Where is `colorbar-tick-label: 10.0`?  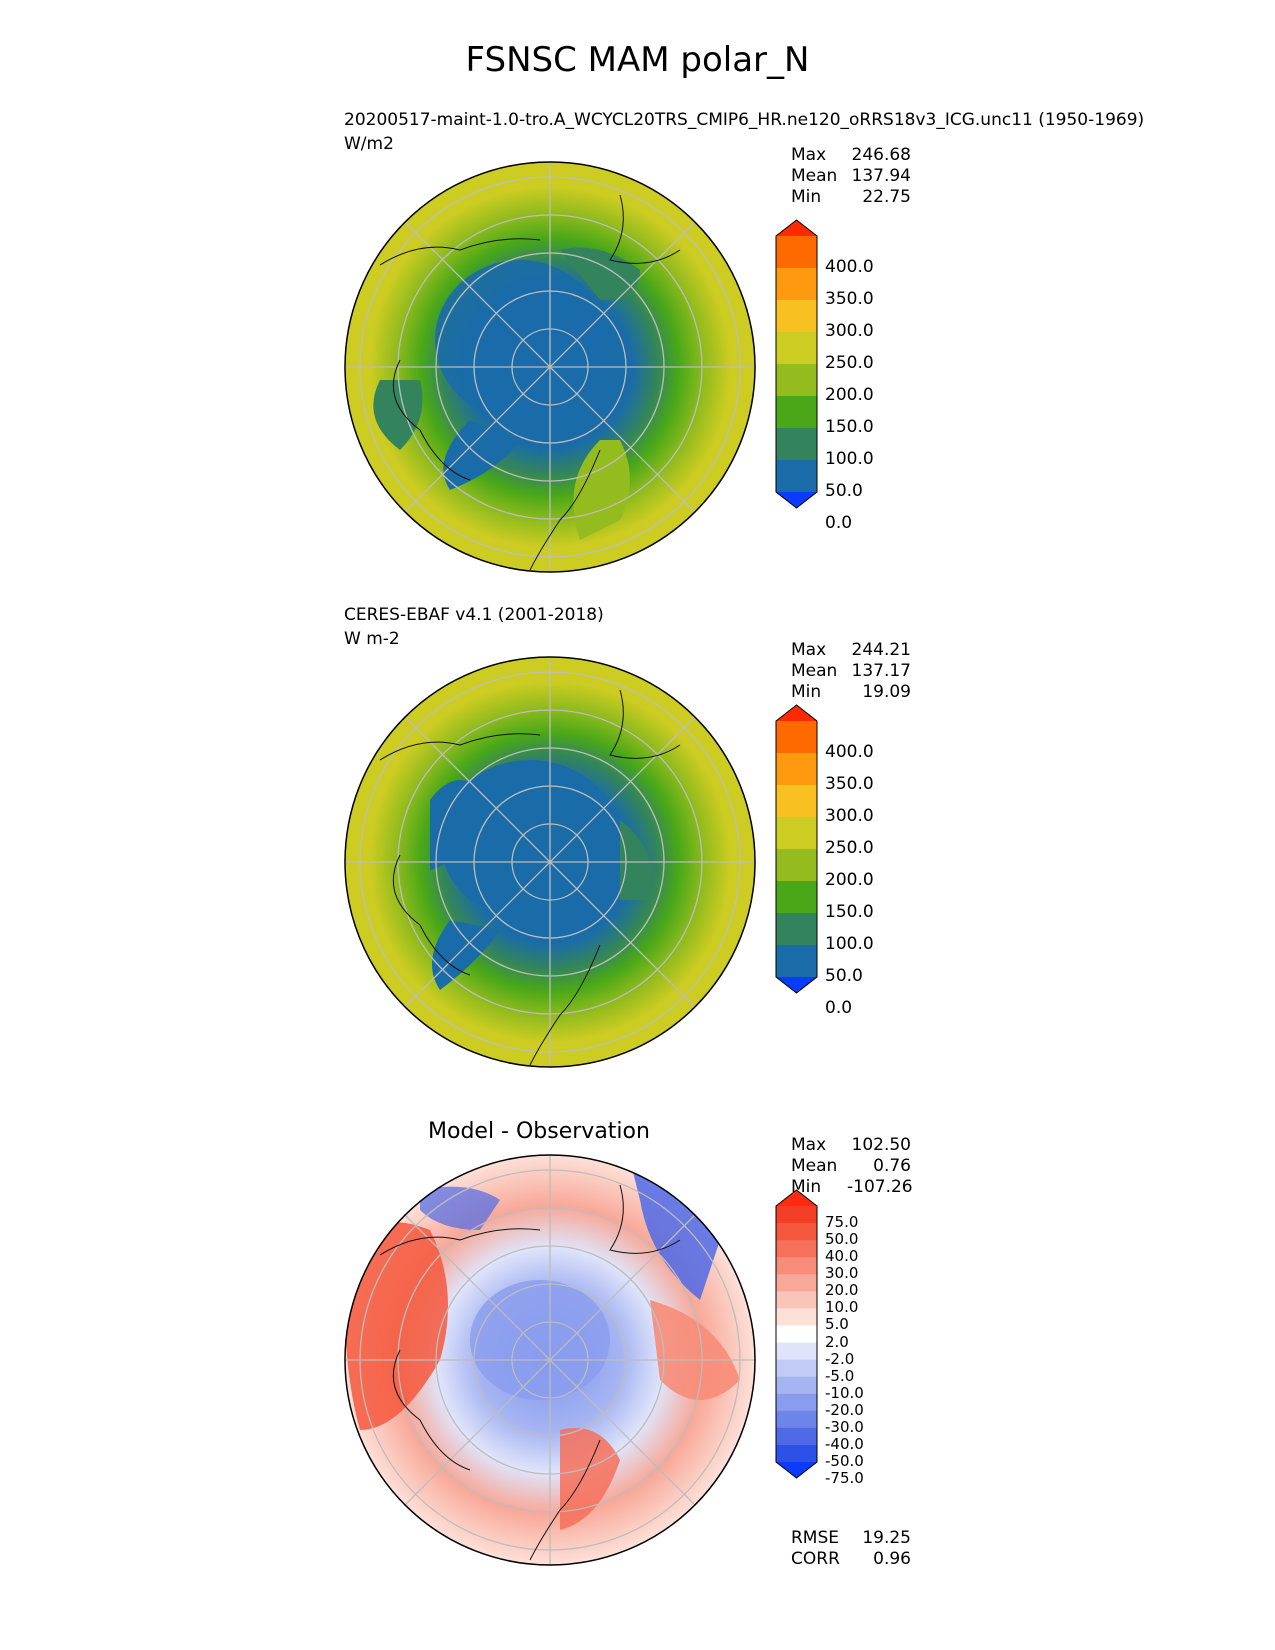 colorbar-tick-label: 10.0 is located at coordinates (842, 1307).